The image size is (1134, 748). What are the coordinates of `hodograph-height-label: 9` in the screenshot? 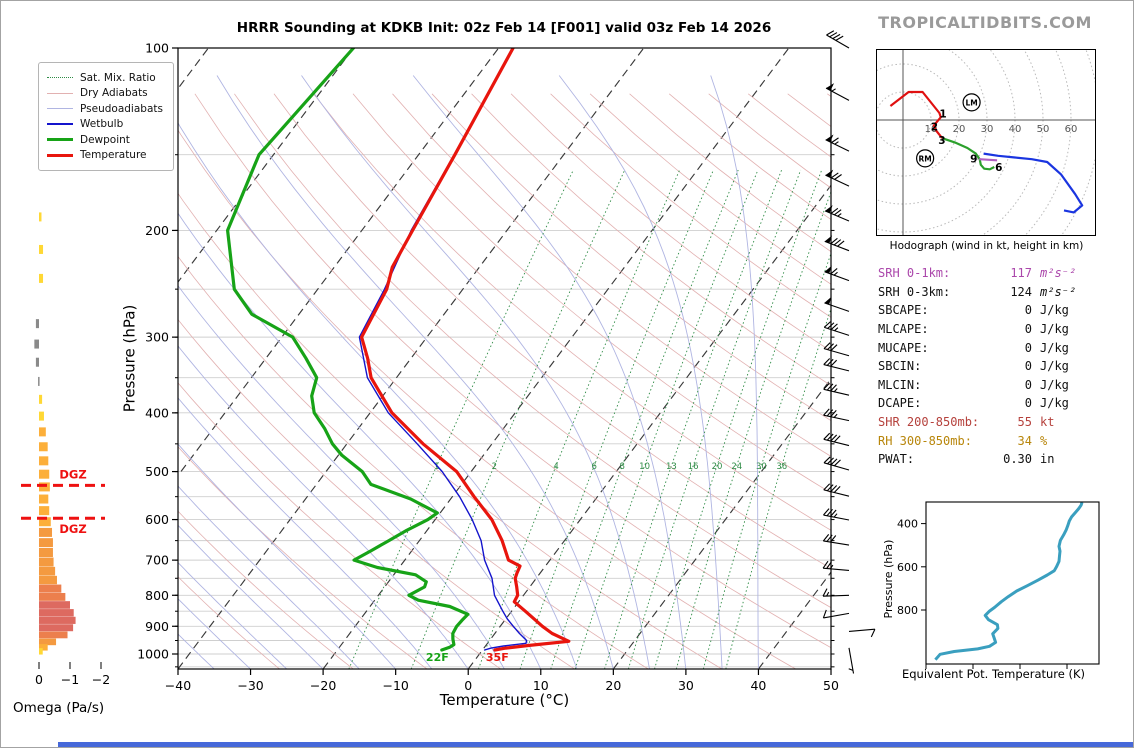 It's located at (973, 160).